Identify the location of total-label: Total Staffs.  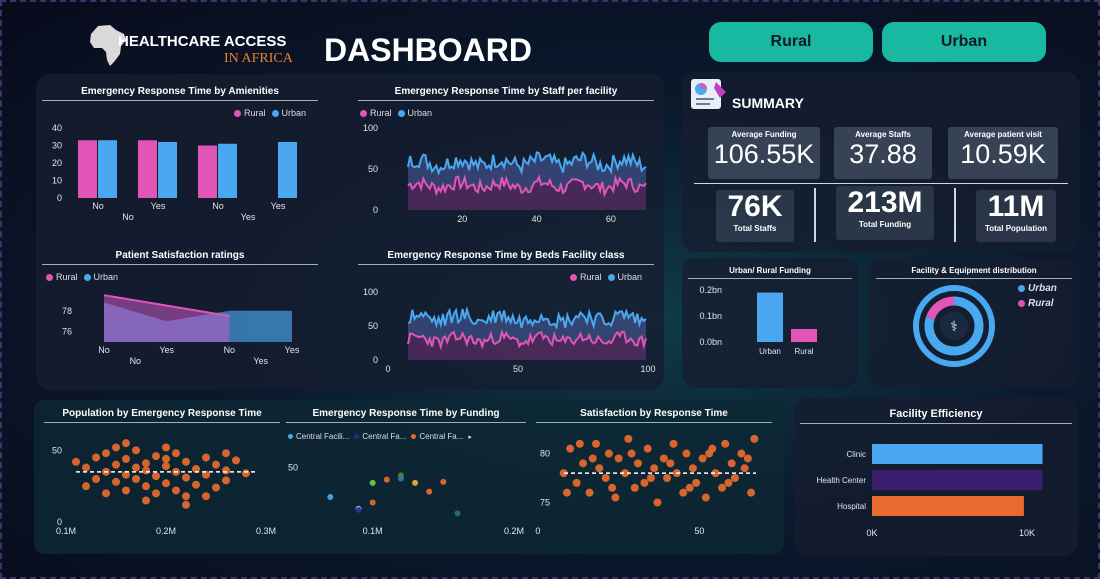
(755, 228).